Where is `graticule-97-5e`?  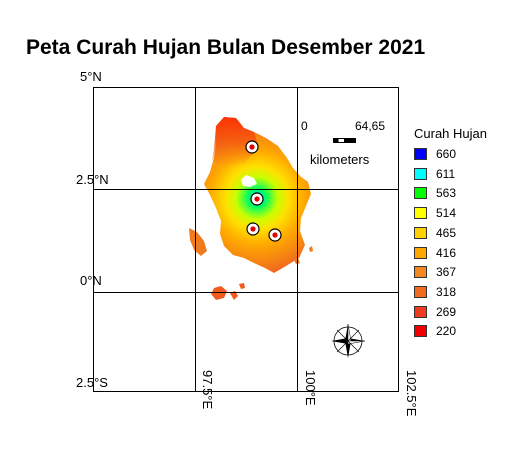 graticule-97-5e is located at coordinates (195, 239).